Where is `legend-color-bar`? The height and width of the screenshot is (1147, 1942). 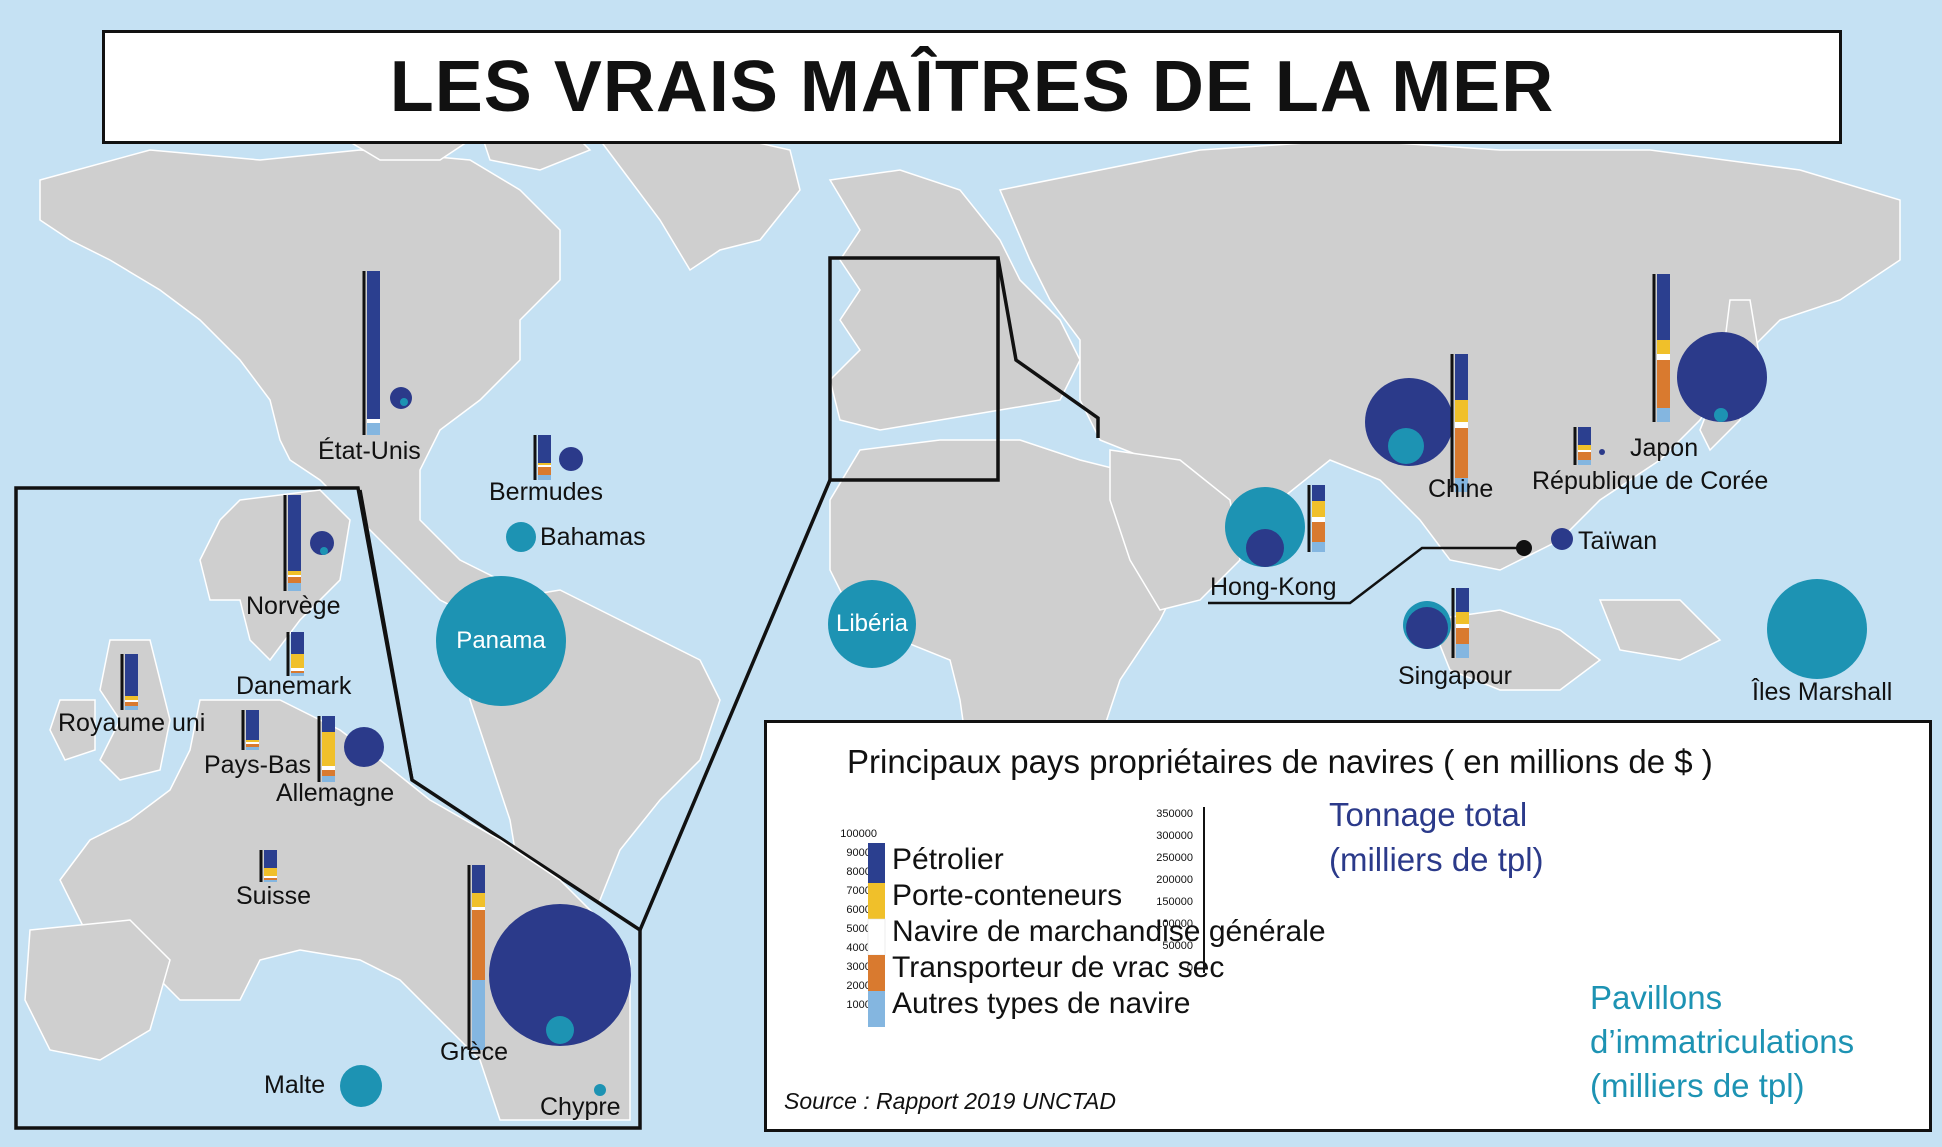 legend-color-bar is located at coordinates (876, 935).